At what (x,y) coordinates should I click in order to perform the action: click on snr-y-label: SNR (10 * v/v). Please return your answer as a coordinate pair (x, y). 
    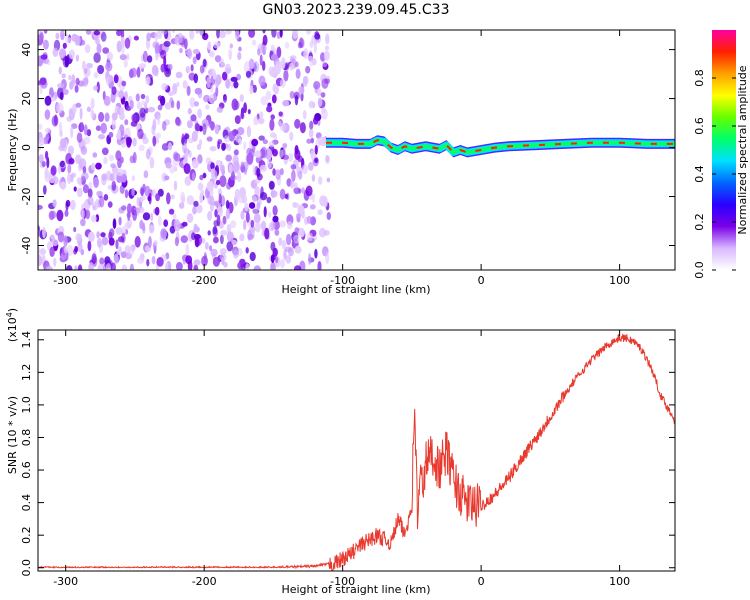
    Looking at the image, I should click on (12, 435).